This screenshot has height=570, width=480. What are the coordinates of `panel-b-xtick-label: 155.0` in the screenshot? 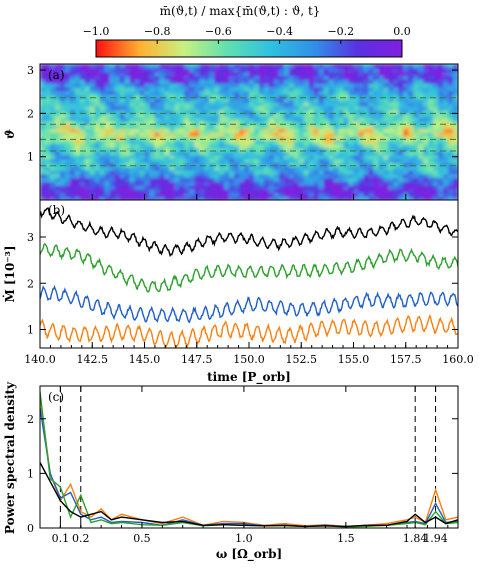 It's located at (354, 359).